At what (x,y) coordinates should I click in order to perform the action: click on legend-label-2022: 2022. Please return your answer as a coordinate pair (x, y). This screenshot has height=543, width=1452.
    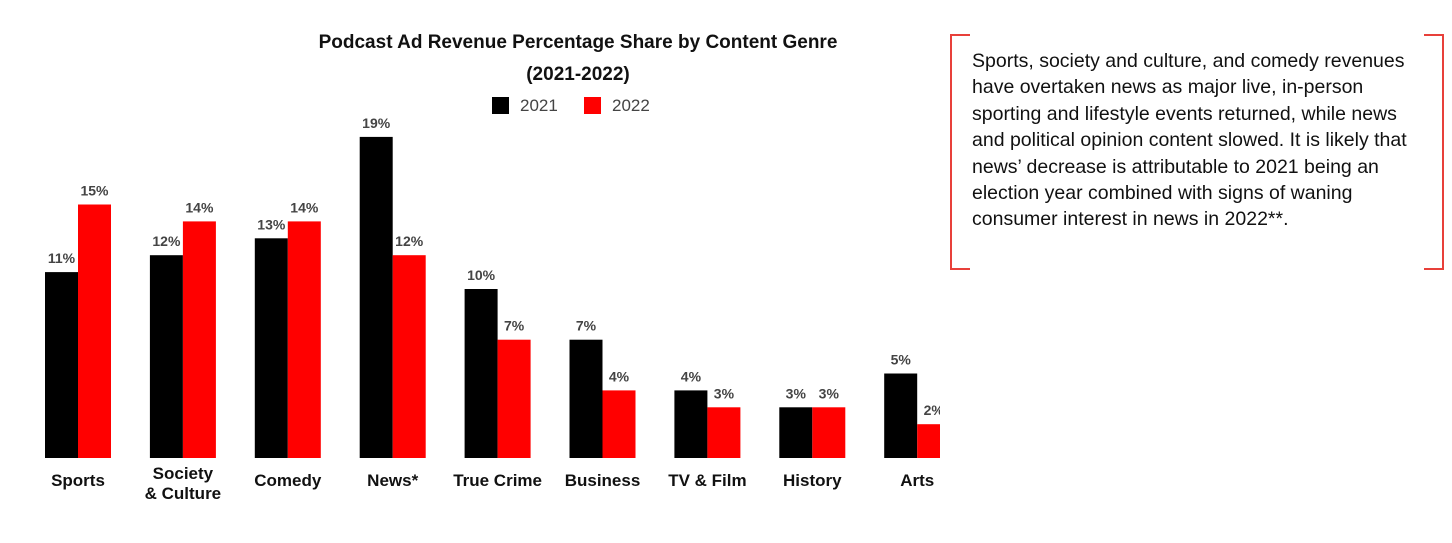
    Looking at the image, I should click on (631, 105).